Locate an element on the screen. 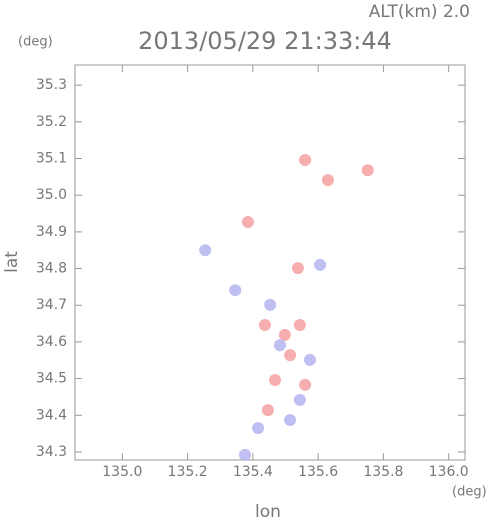 Image resolution: width=491 pixels, height=521 pixels. y-tick-label: 34.4 is located at coordinates (51, 415).